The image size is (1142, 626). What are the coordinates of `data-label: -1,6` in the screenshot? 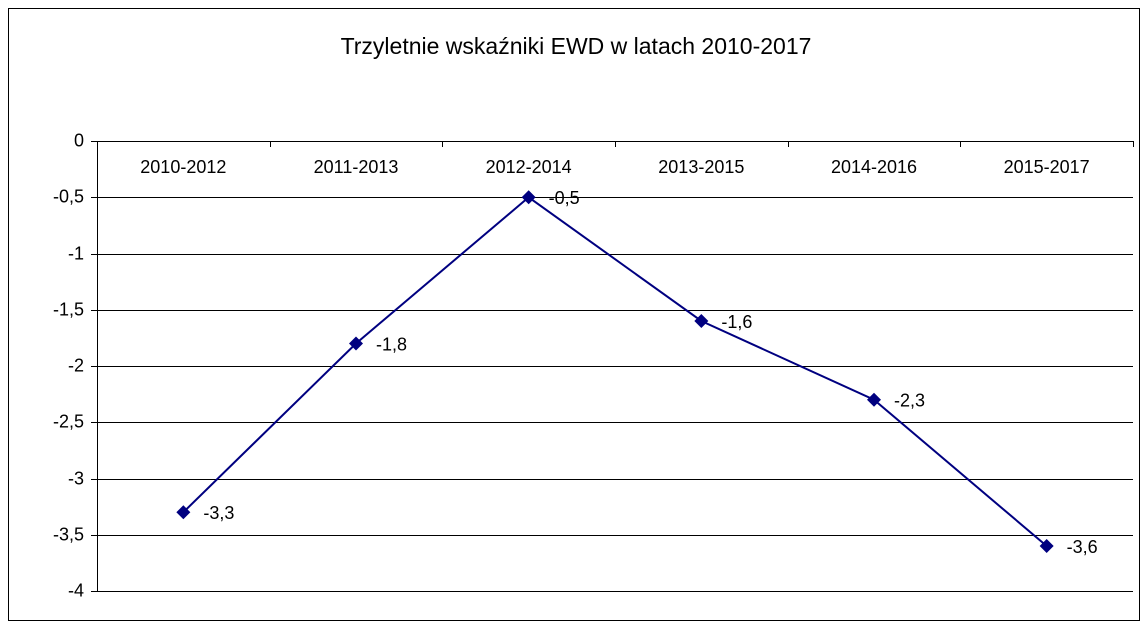 It's located at (736, 322).